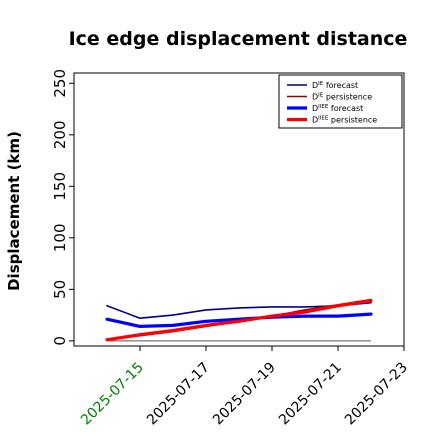 Image resolution: width=440 pixels, height=440 pixels. What do you see at coordinates (342, 97) in the screenshot?
I see `legend-label: DIE persistence` at bounding box center [342, 97].